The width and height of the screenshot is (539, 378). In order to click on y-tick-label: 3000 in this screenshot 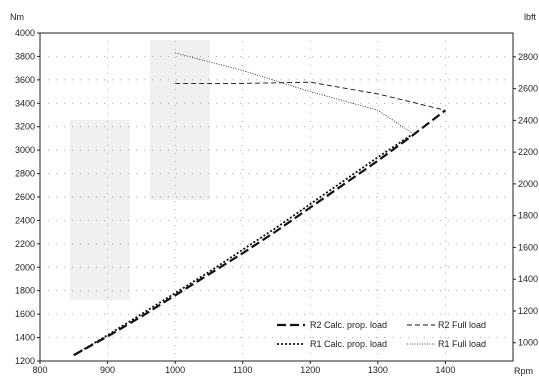, I will do `click(25, 150)`.